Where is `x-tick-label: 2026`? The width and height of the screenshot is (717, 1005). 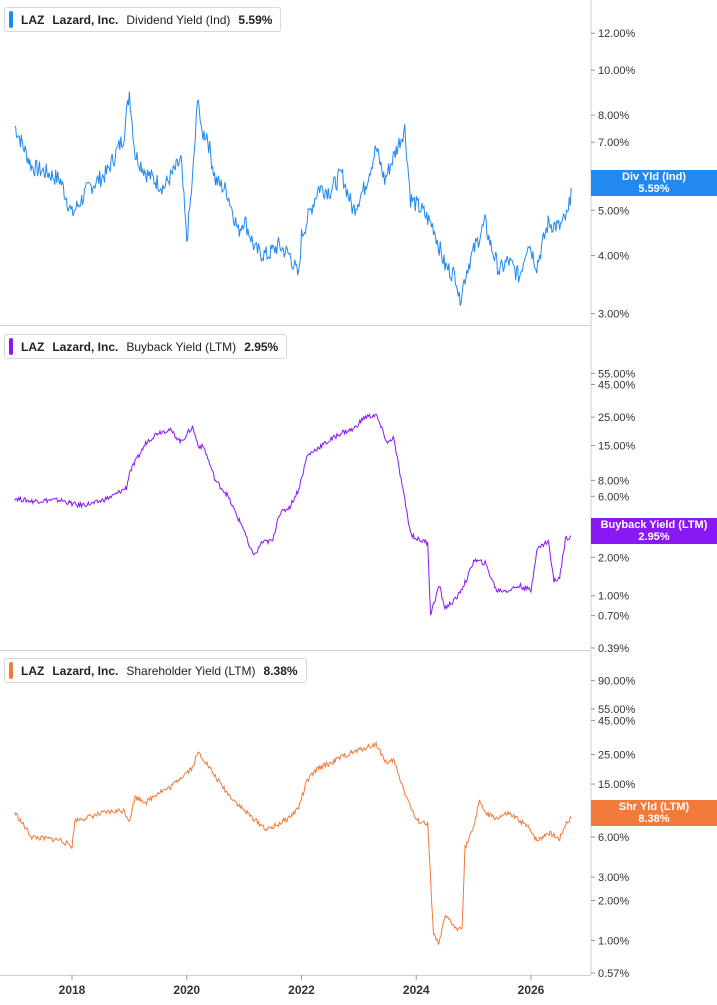 x-tick-label: 2026 is located at coordinates (531, 990).